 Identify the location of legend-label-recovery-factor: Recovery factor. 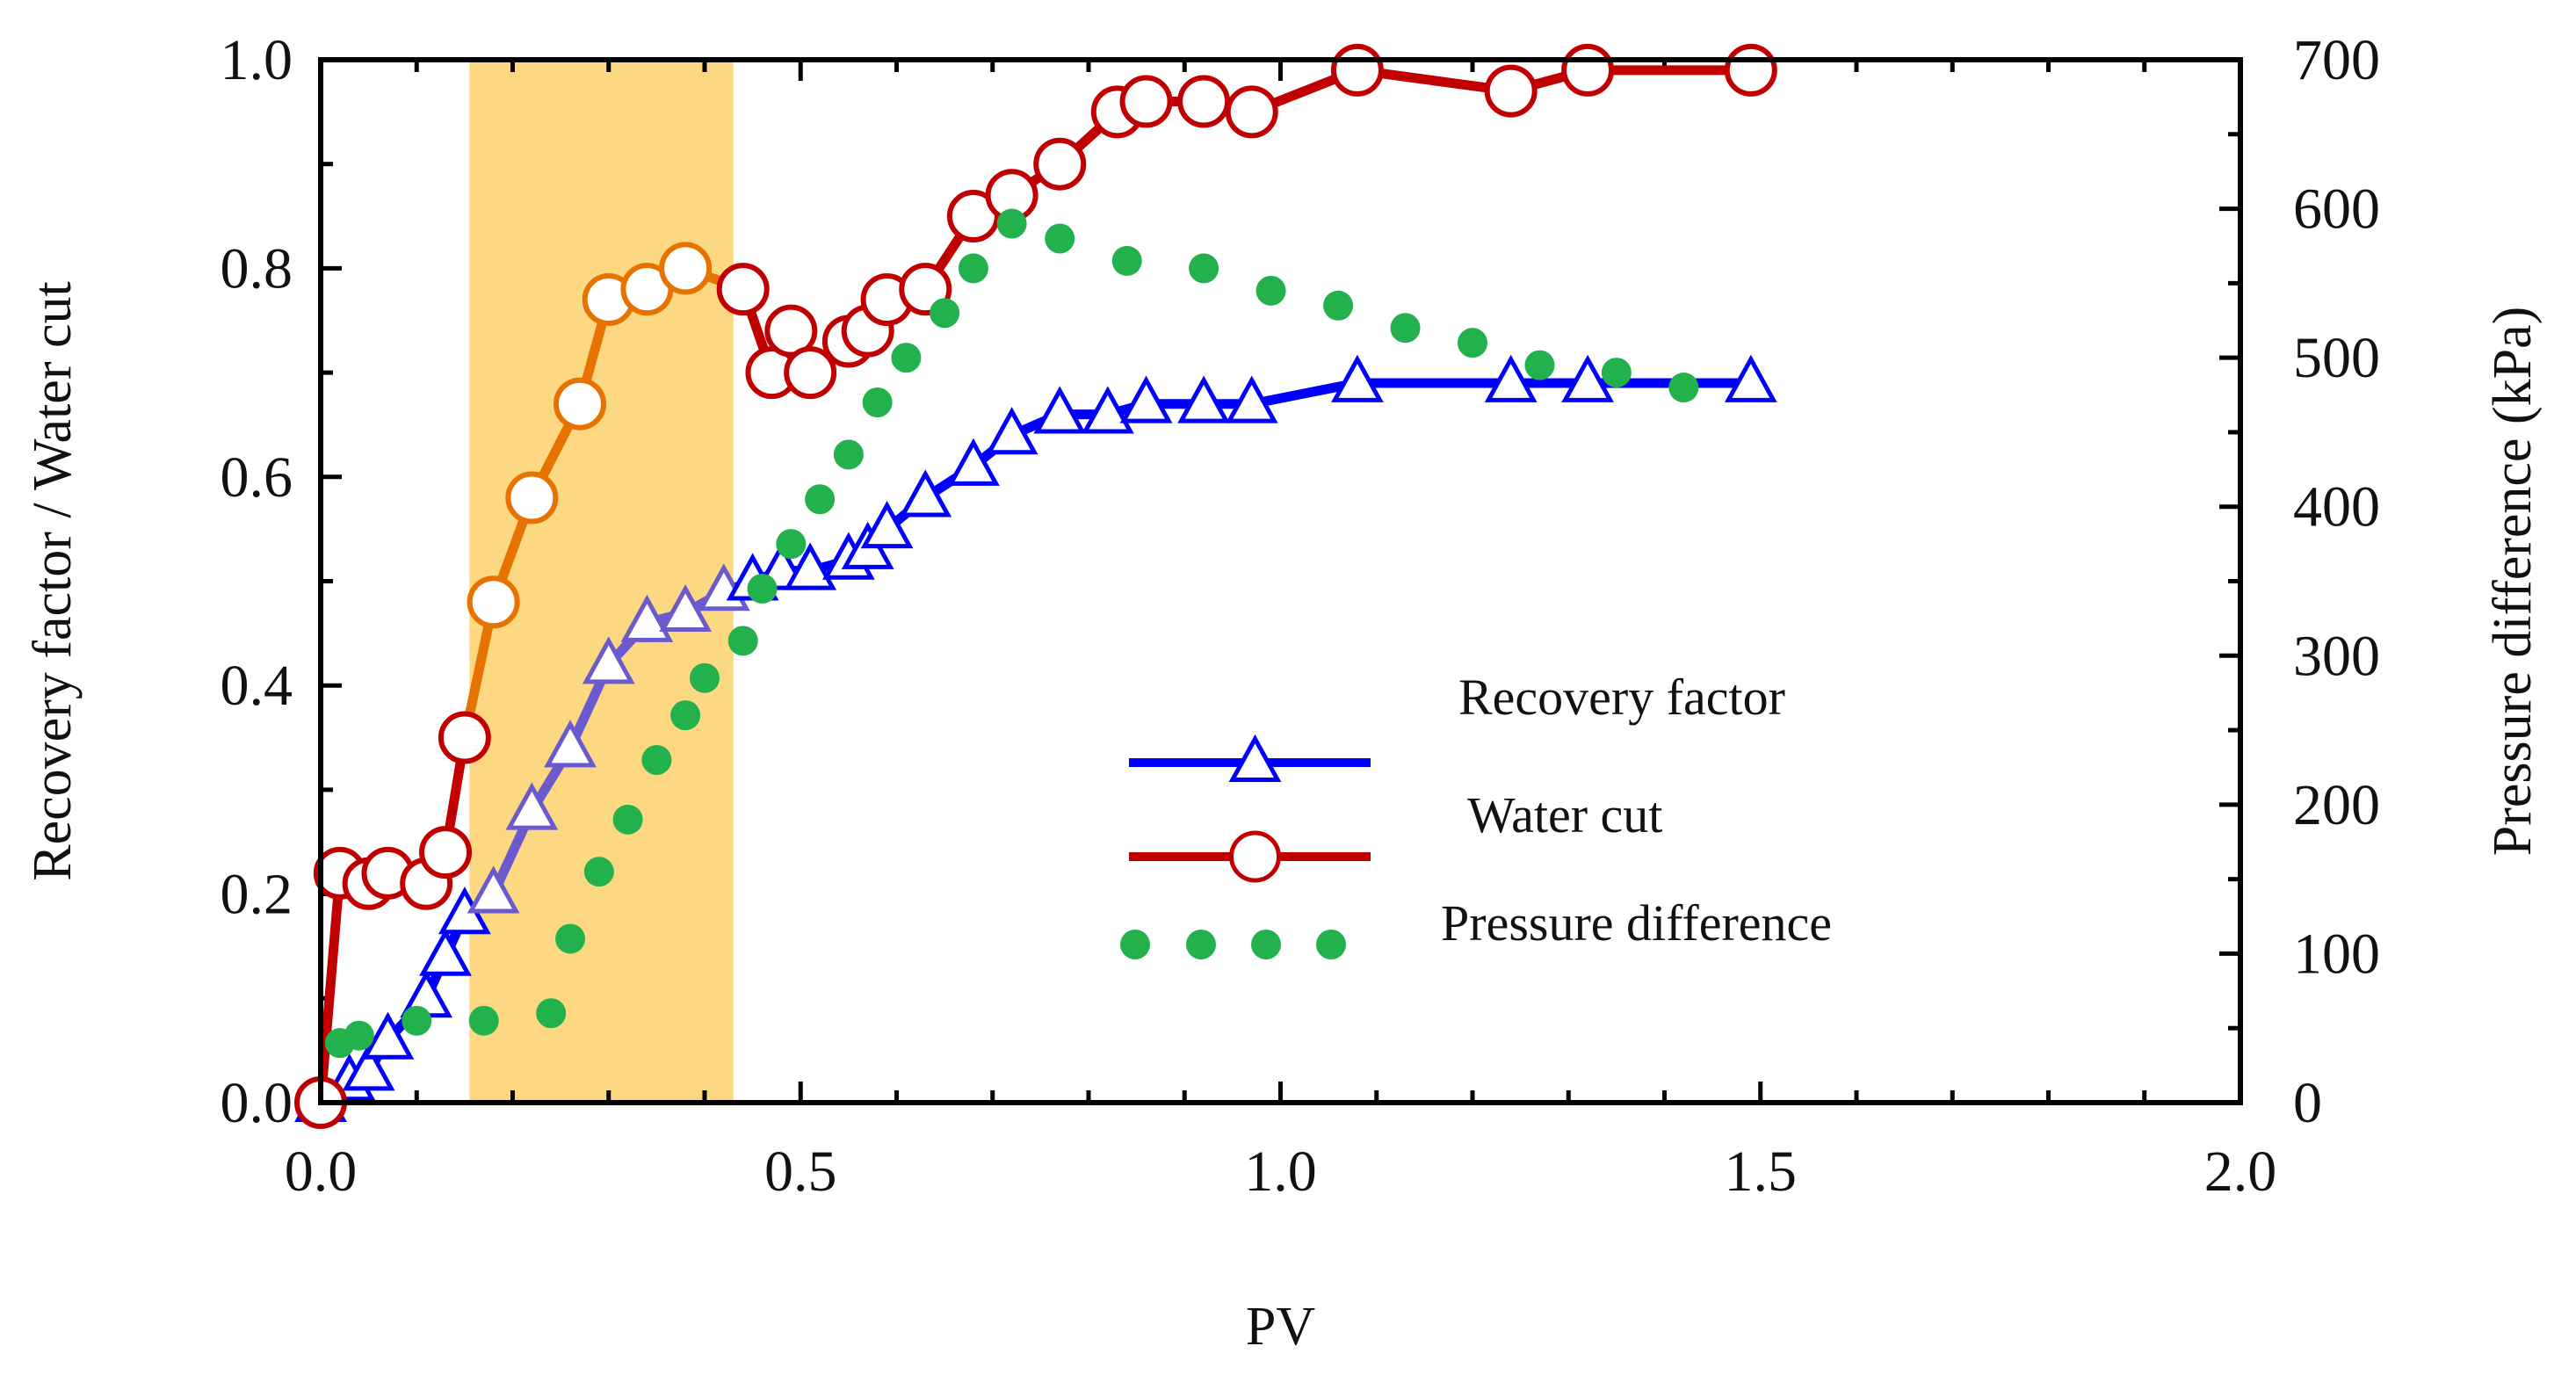
(1621, 697).